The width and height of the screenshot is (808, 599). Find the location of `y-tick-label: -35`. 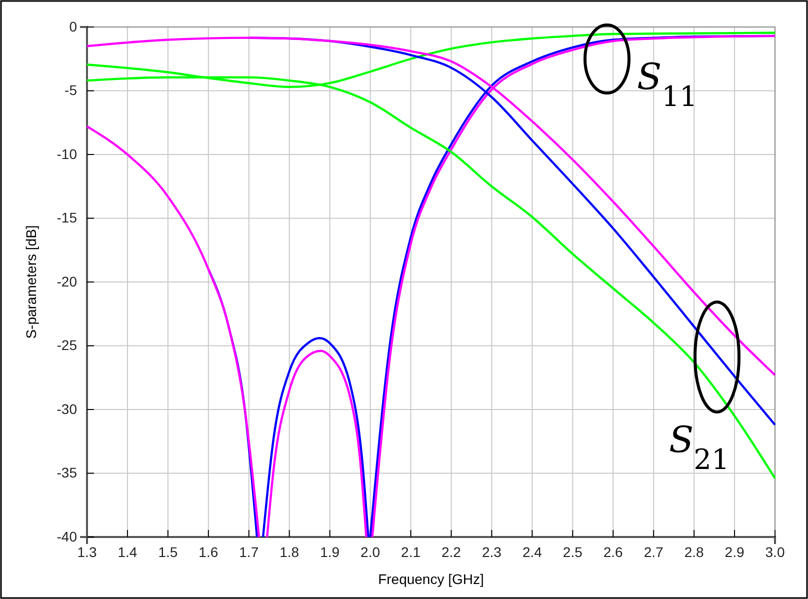

y-tick-label: -35 is located at coordinates (67, 472).